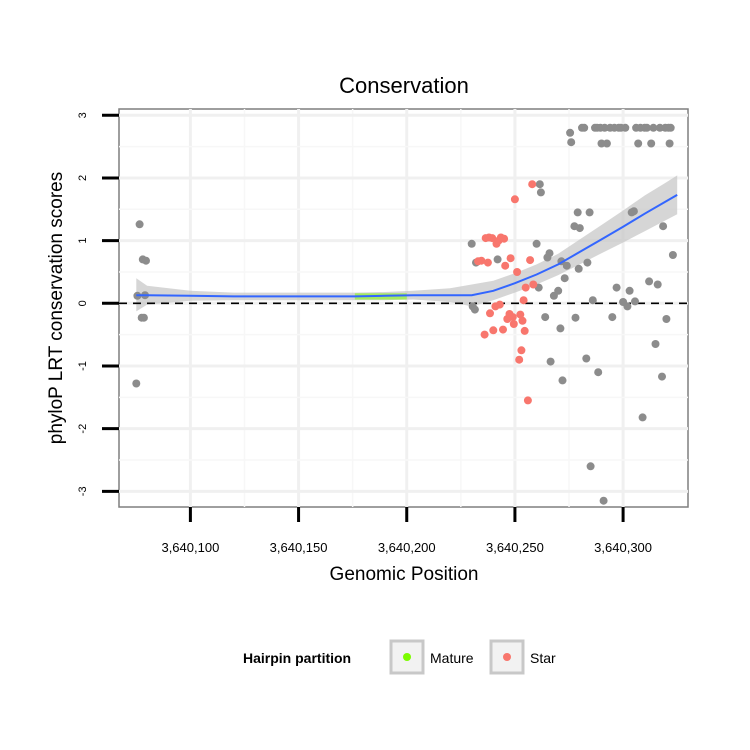 The image size is (750, 750). Describe the element at coordinates (83, 491) in the screenshot. I see `y-tick-label: -3` at that location.